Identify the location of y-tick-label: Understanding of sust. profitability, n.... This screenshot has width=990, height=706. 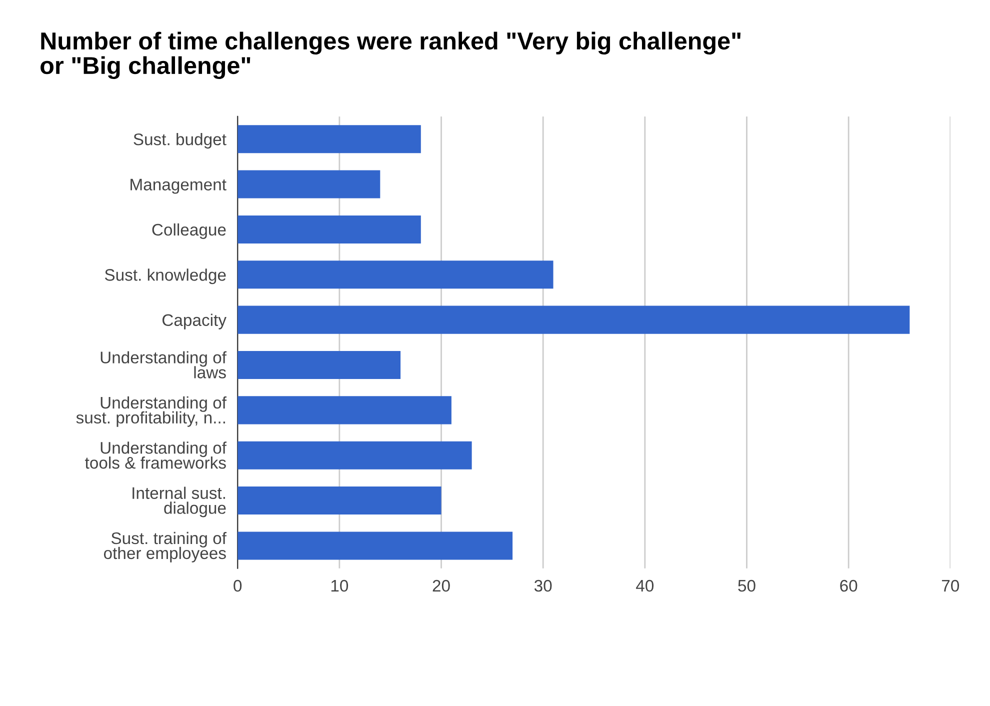
(151, 411).